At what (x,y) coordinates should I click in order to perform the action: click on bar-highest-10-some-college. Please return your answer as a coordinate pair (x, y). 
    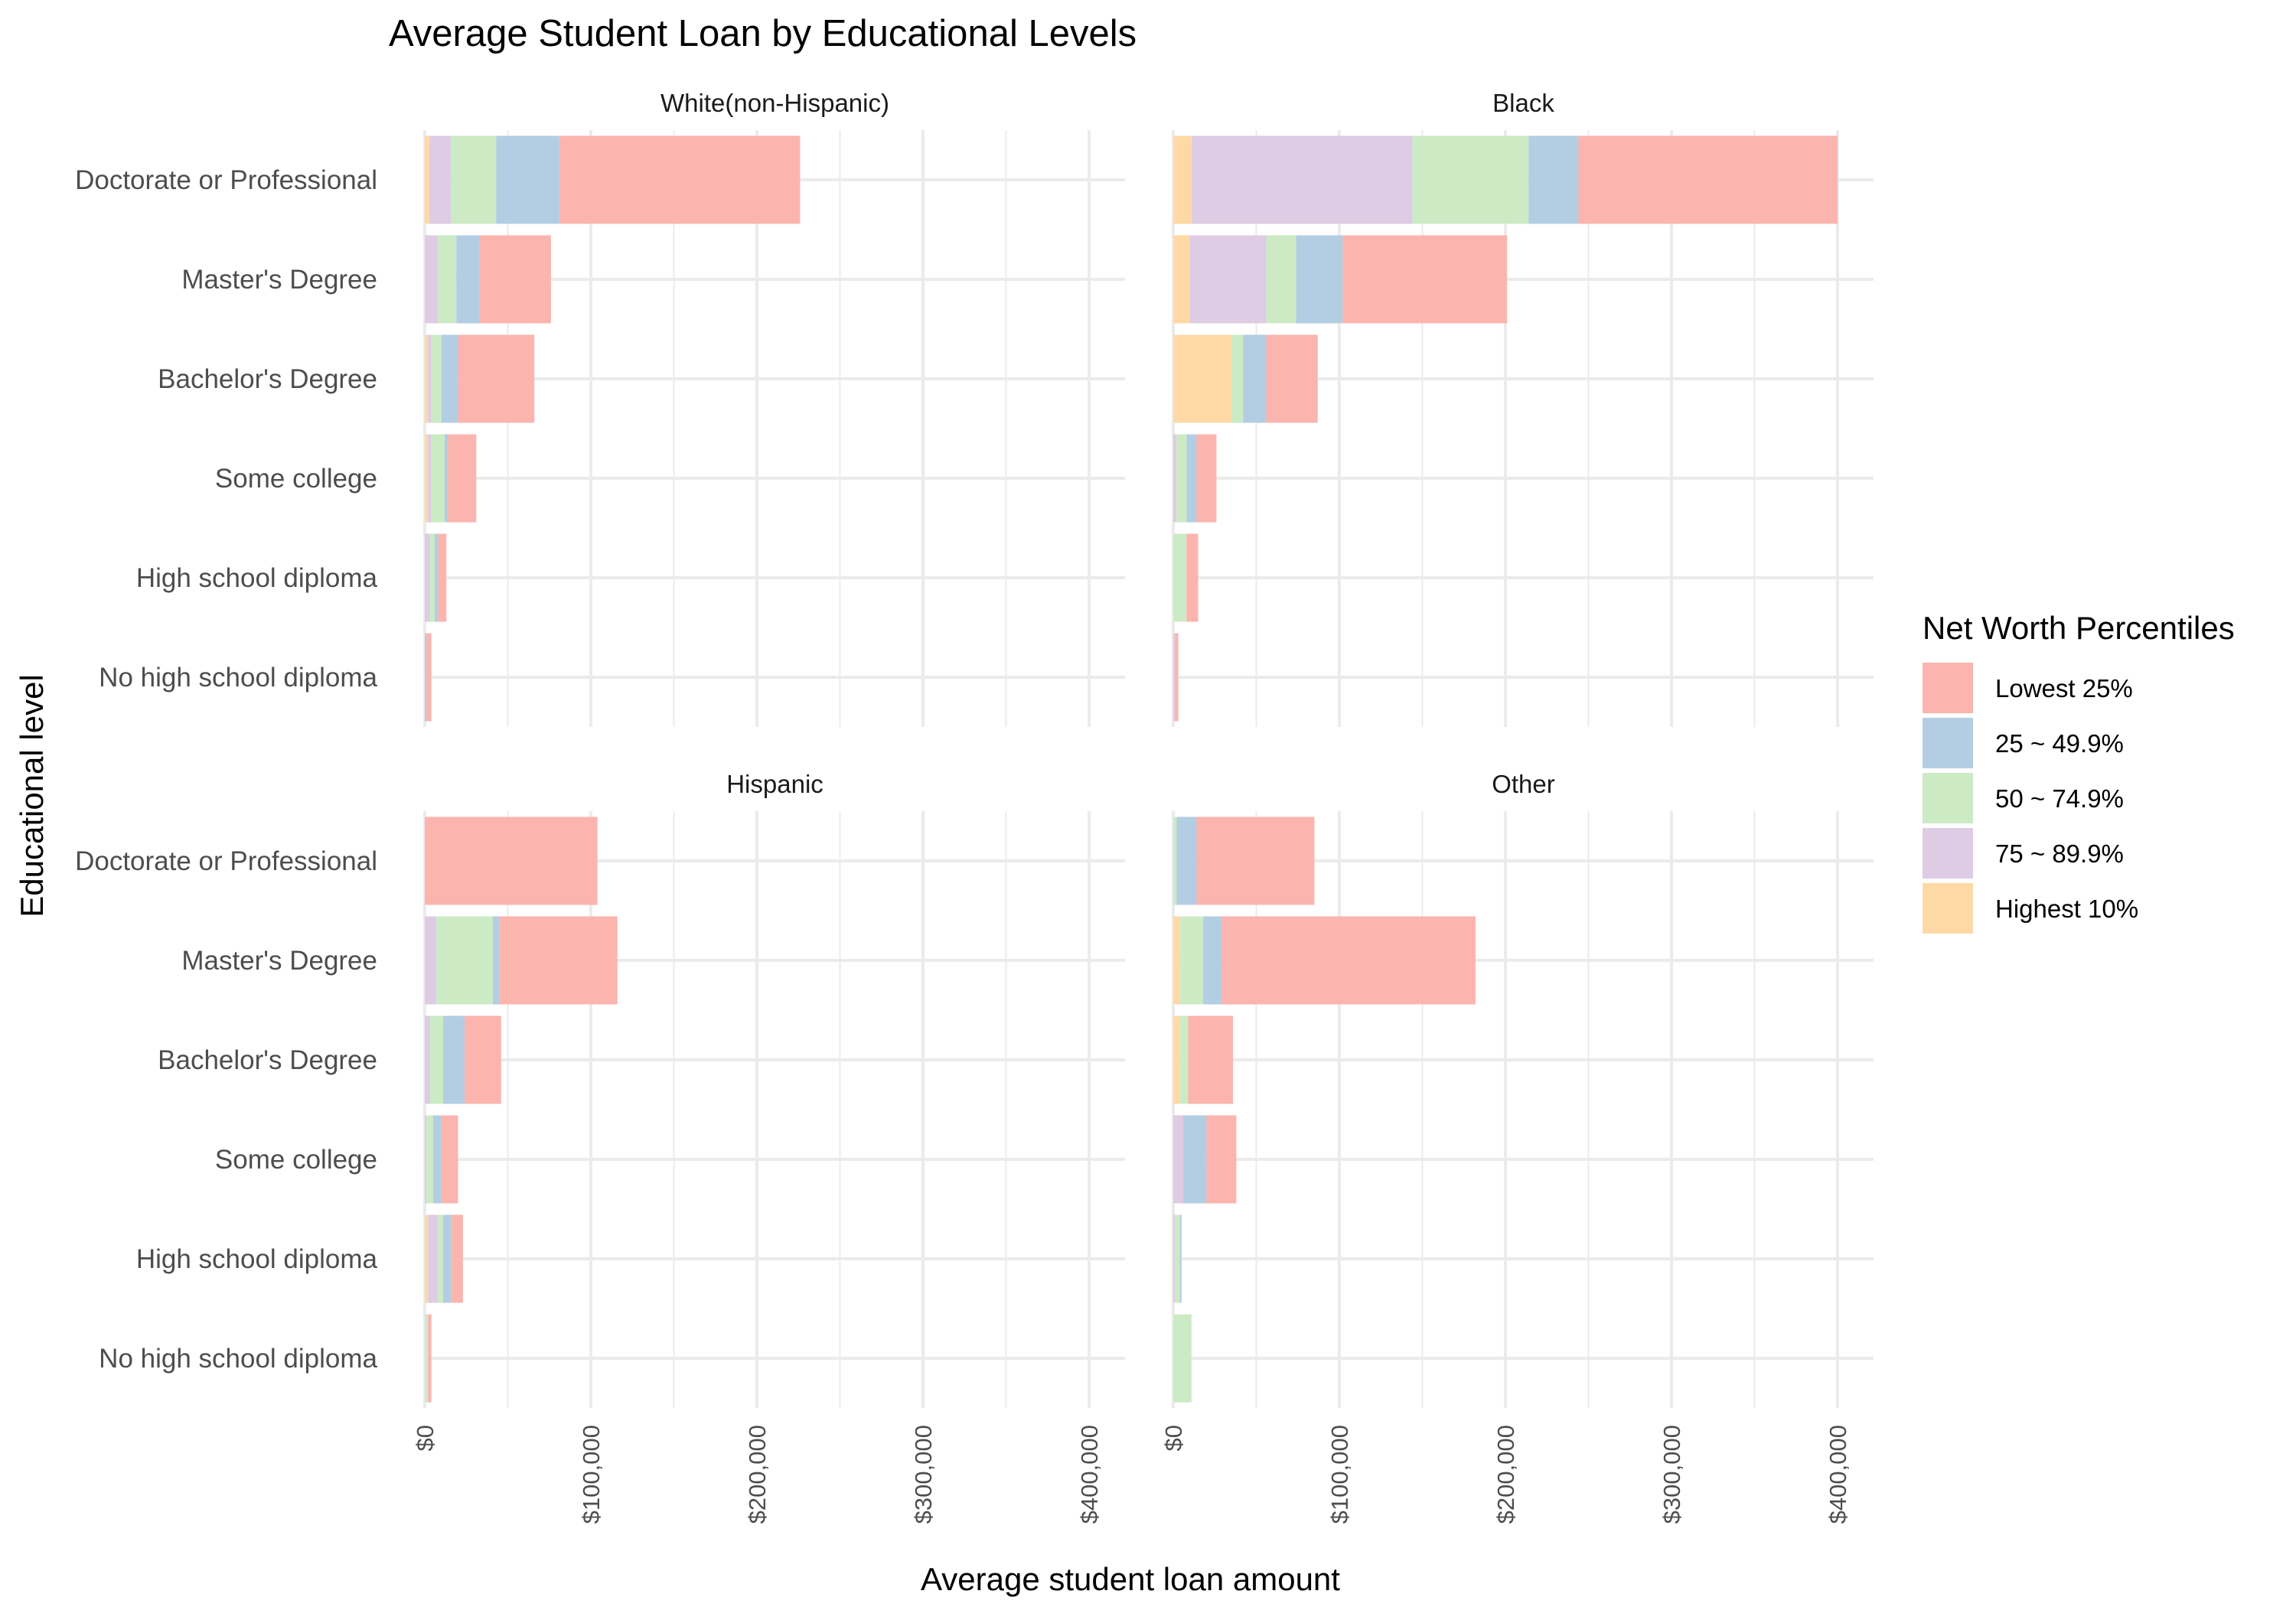
    Looking at the image, I should click on (427, 479).